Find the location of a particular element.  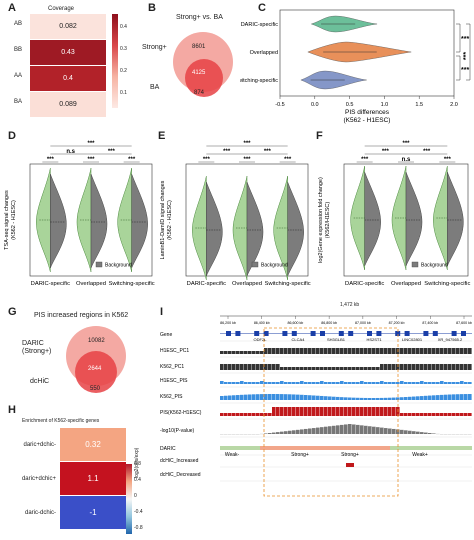

venn-b is located at coordinates (203, 64).